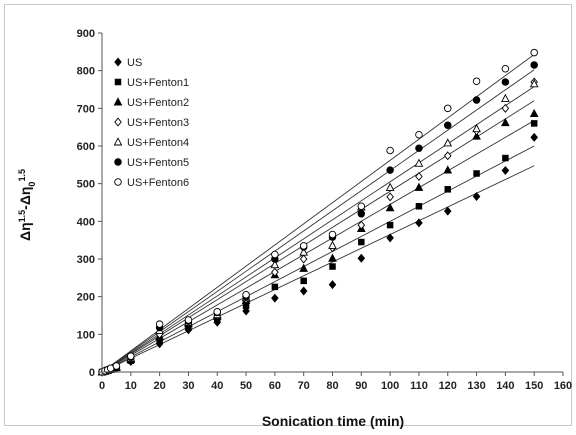  I want to click on y-axis-title-mid: -Δη, so click(25, 198).